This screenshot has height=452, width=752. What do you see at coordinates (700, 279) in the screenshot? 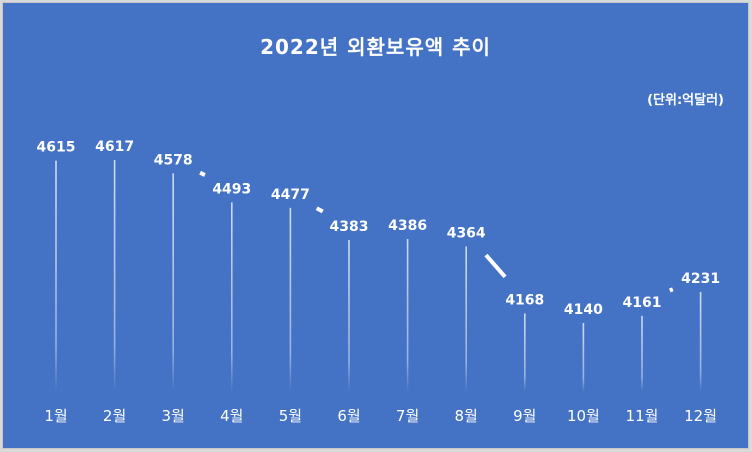
I see `data-label: 4231` at bounding box center [700, 279].